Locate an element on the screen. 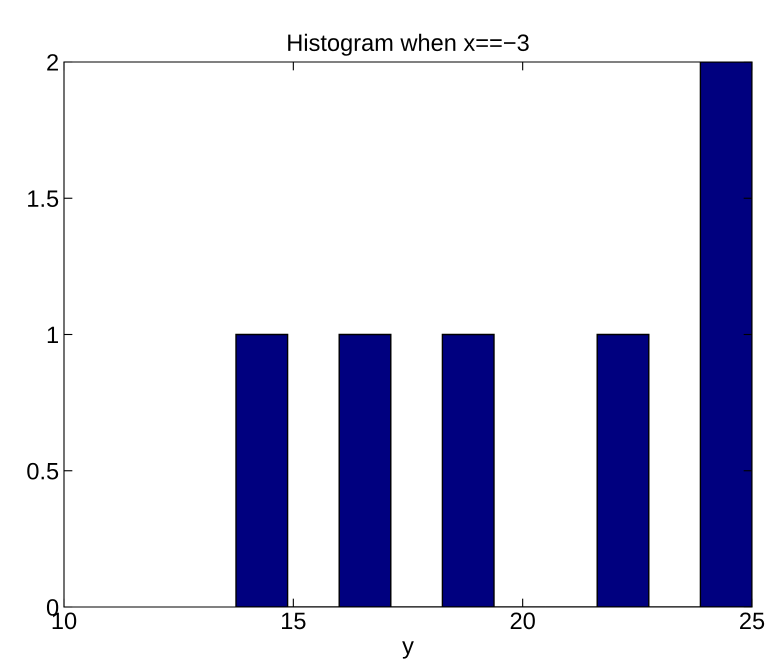  x-tick-label: 15 is located at coordinates (294, 621).